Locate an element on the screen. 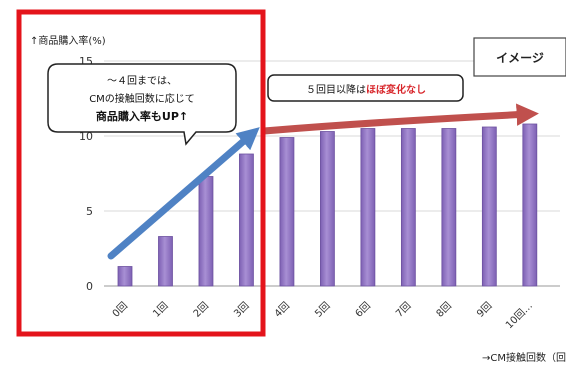  x-tick-label: 7回 is located at coordinates (403, 310).